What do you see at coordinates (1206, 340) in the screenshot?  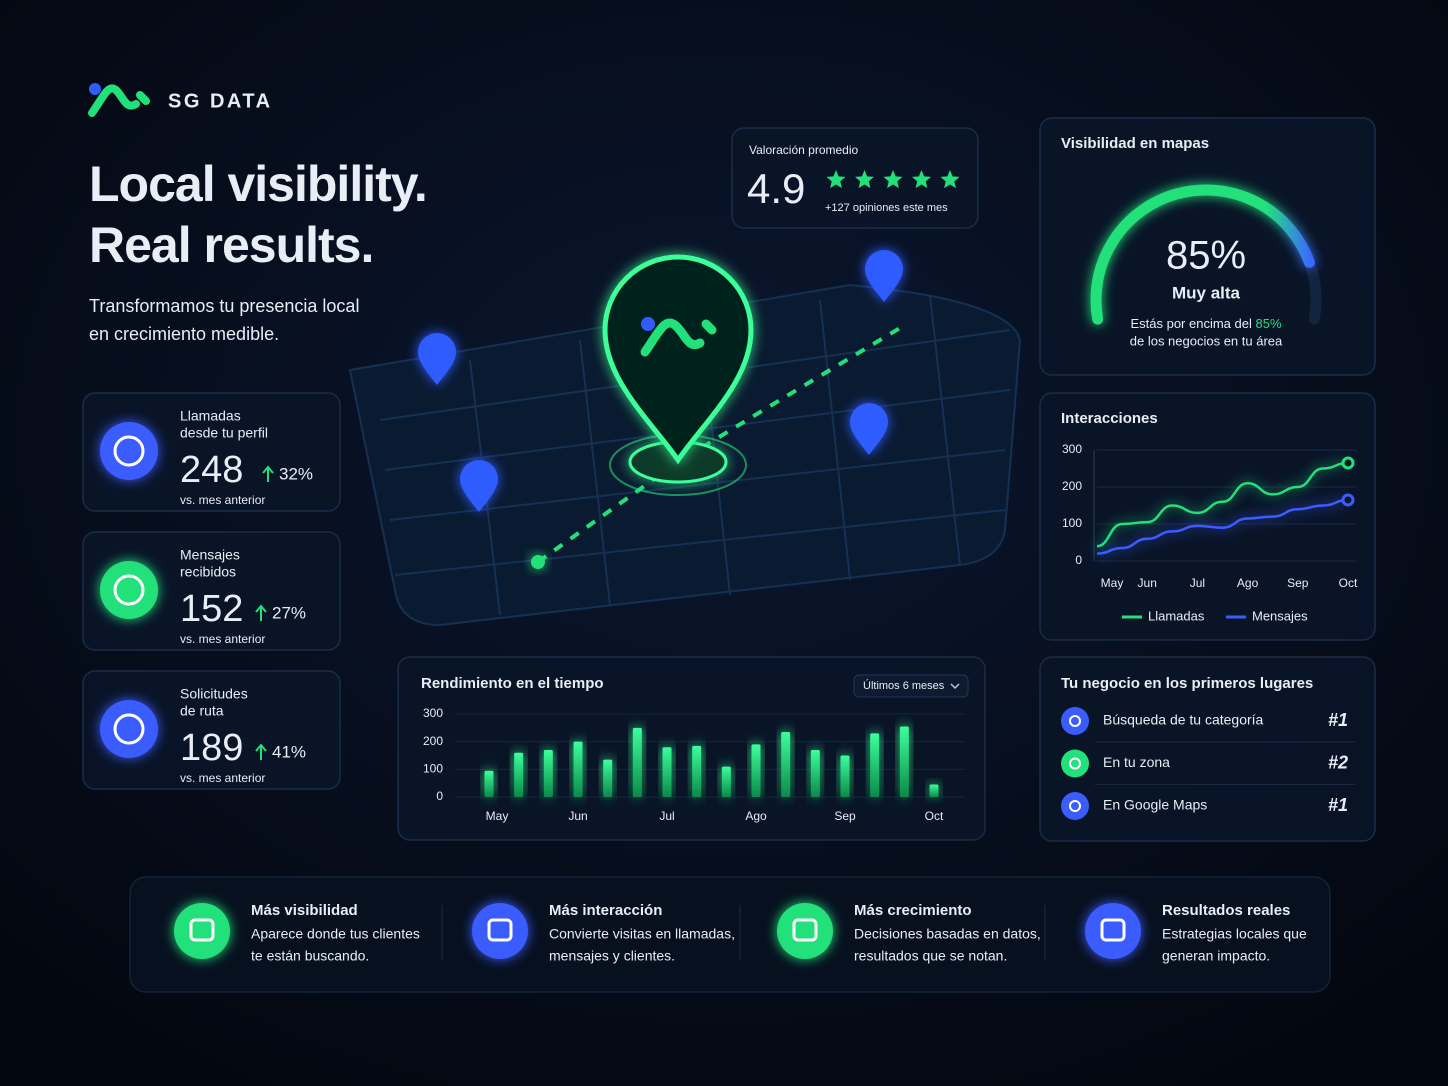 I see `text: de los negocios en tu área` at bounding box center [1206, 340].